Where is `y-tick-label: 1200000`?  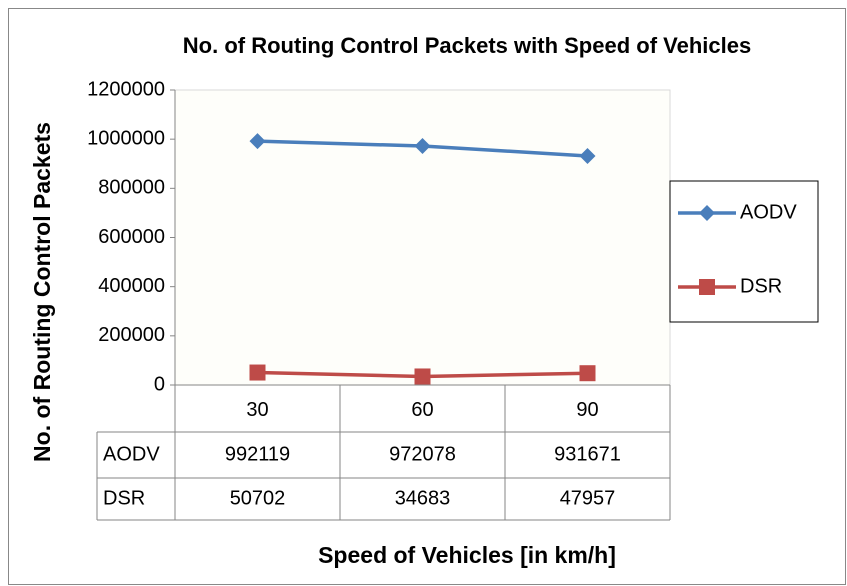
y-tick-label: 1200000 is located at coordinates (126, 89).